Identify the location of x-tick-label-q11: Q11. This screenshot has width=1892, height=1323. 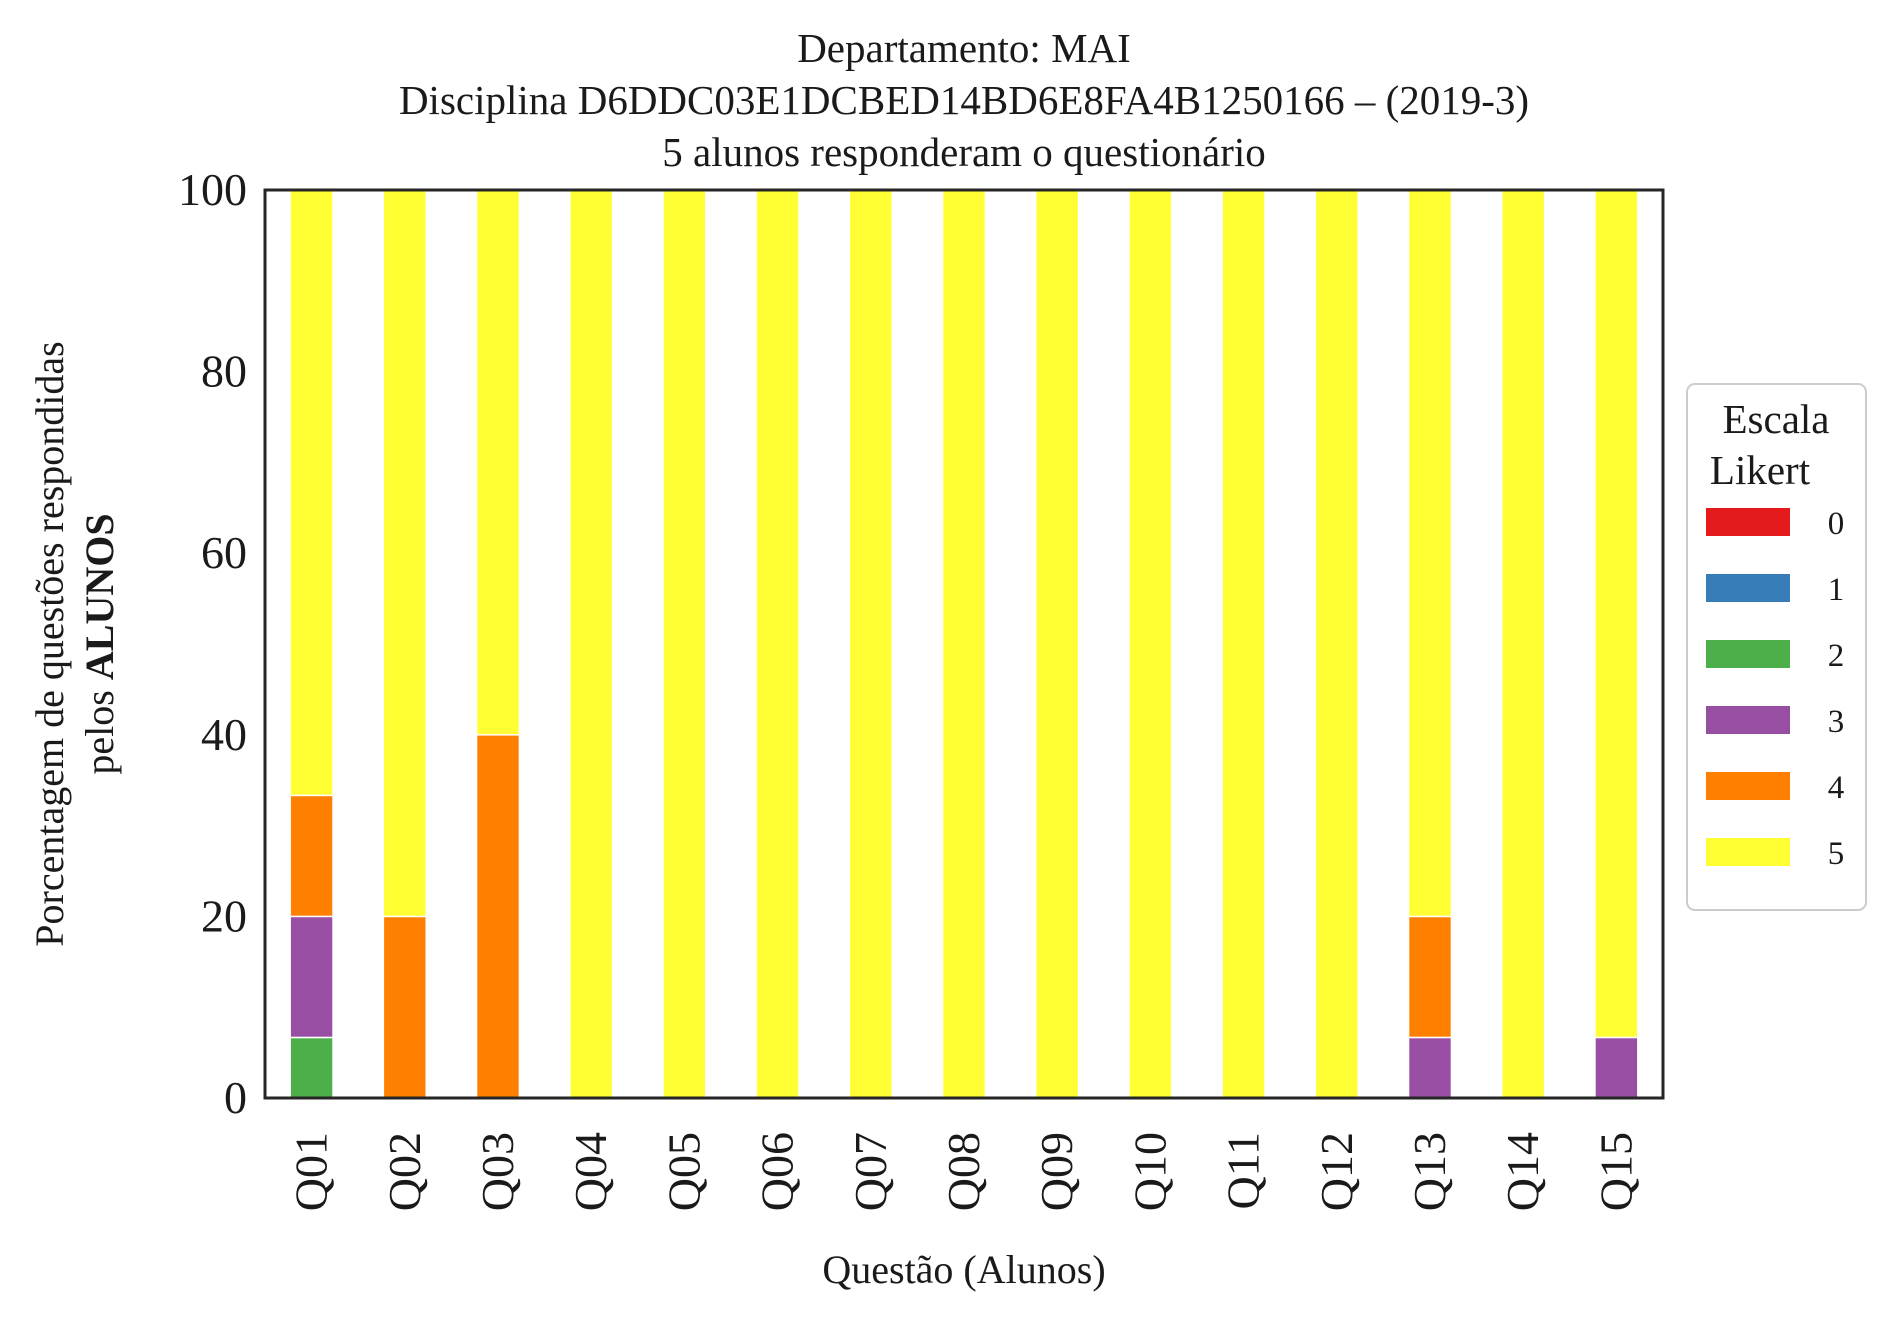
(1243, 1171).